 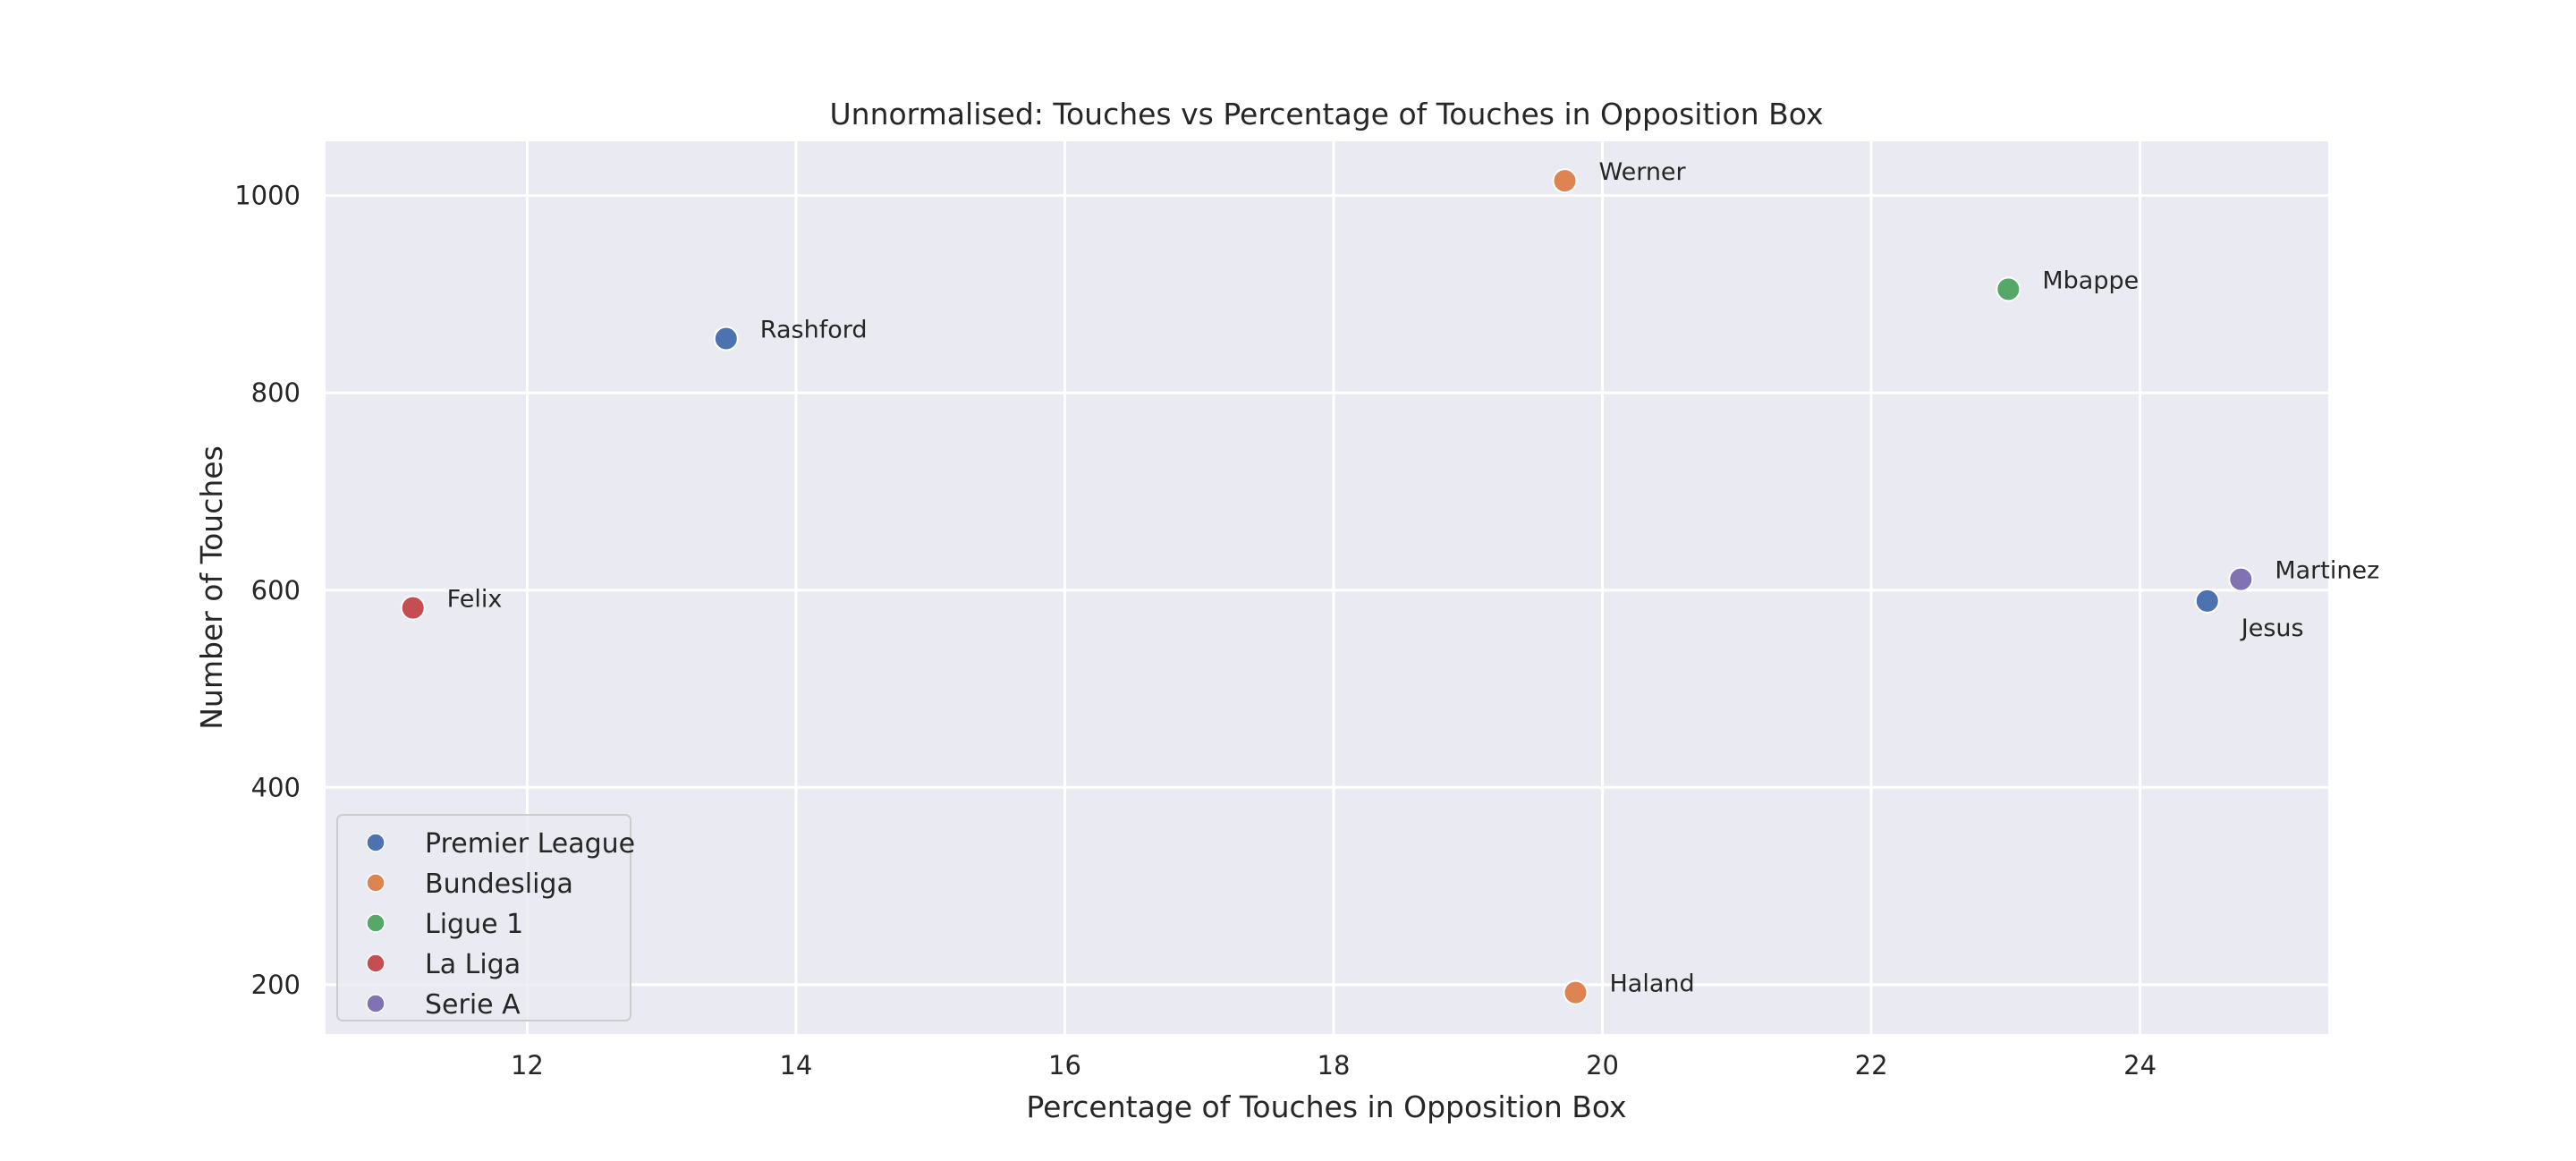 I want to click on y-tick-label: 200, so click(x=276, y=985).